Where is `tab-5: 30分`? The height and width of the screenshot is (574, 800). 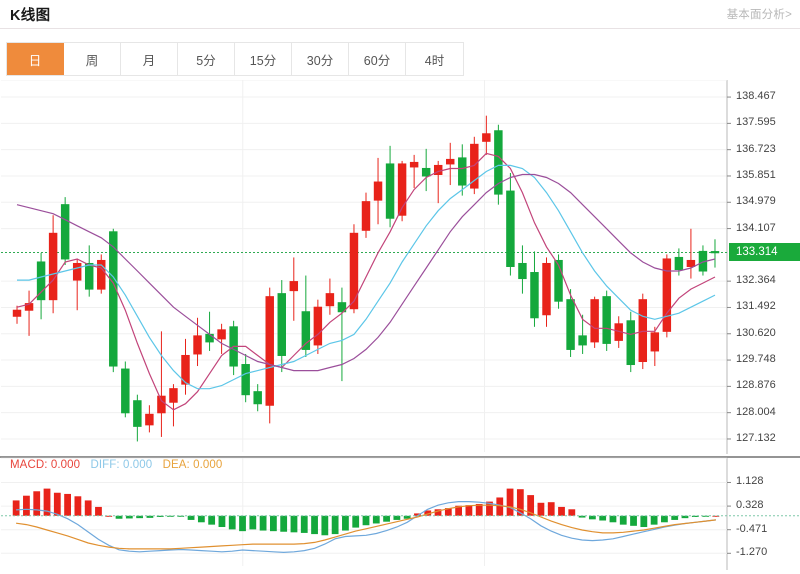 tab-5: 30分 is located at coordinates (320, 59).